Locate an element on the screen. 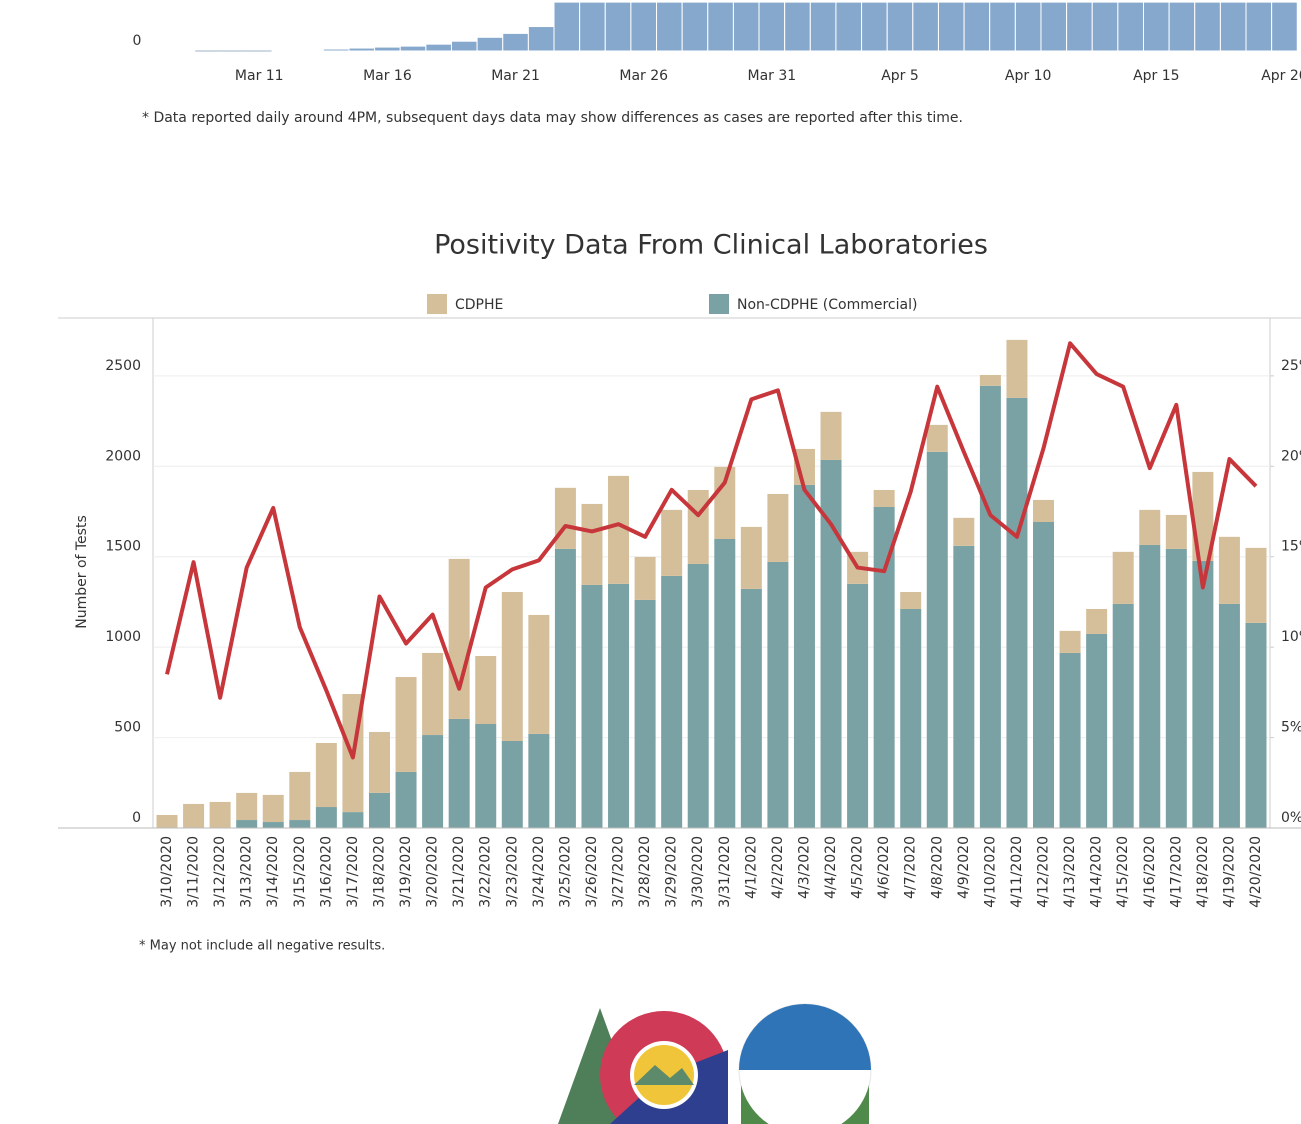 The height and width of the screenshot is (1124, 1301). x-tick-label: 4/19/2020 is located at coordinates (1229, 872).